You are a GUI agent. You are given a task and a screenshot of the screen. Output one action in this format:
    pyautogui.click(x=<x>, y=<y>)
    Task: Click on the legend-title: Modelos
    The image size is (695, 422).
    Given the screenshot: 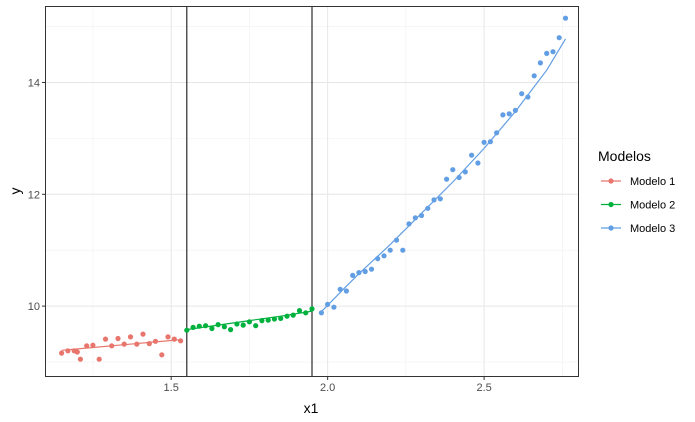 What is the action you would take?
    pyautogui.click(x=624, y=156)
    